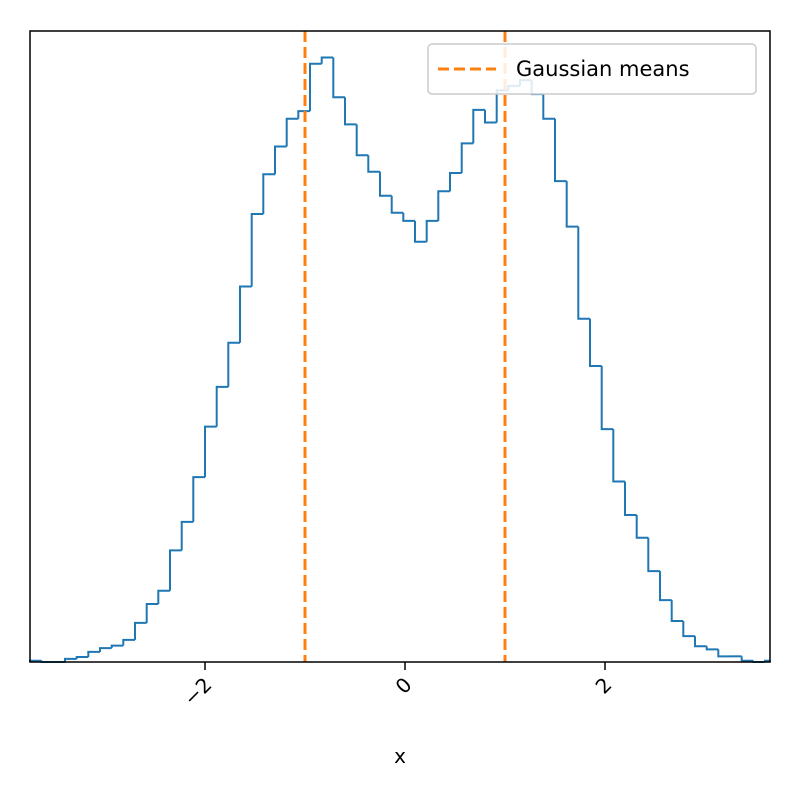 The image size is (800, 800). Describe the element at coordinates (603, 69) in the screenshot. I see `legend-label-gaussian-means: Gaussian means` at that location.